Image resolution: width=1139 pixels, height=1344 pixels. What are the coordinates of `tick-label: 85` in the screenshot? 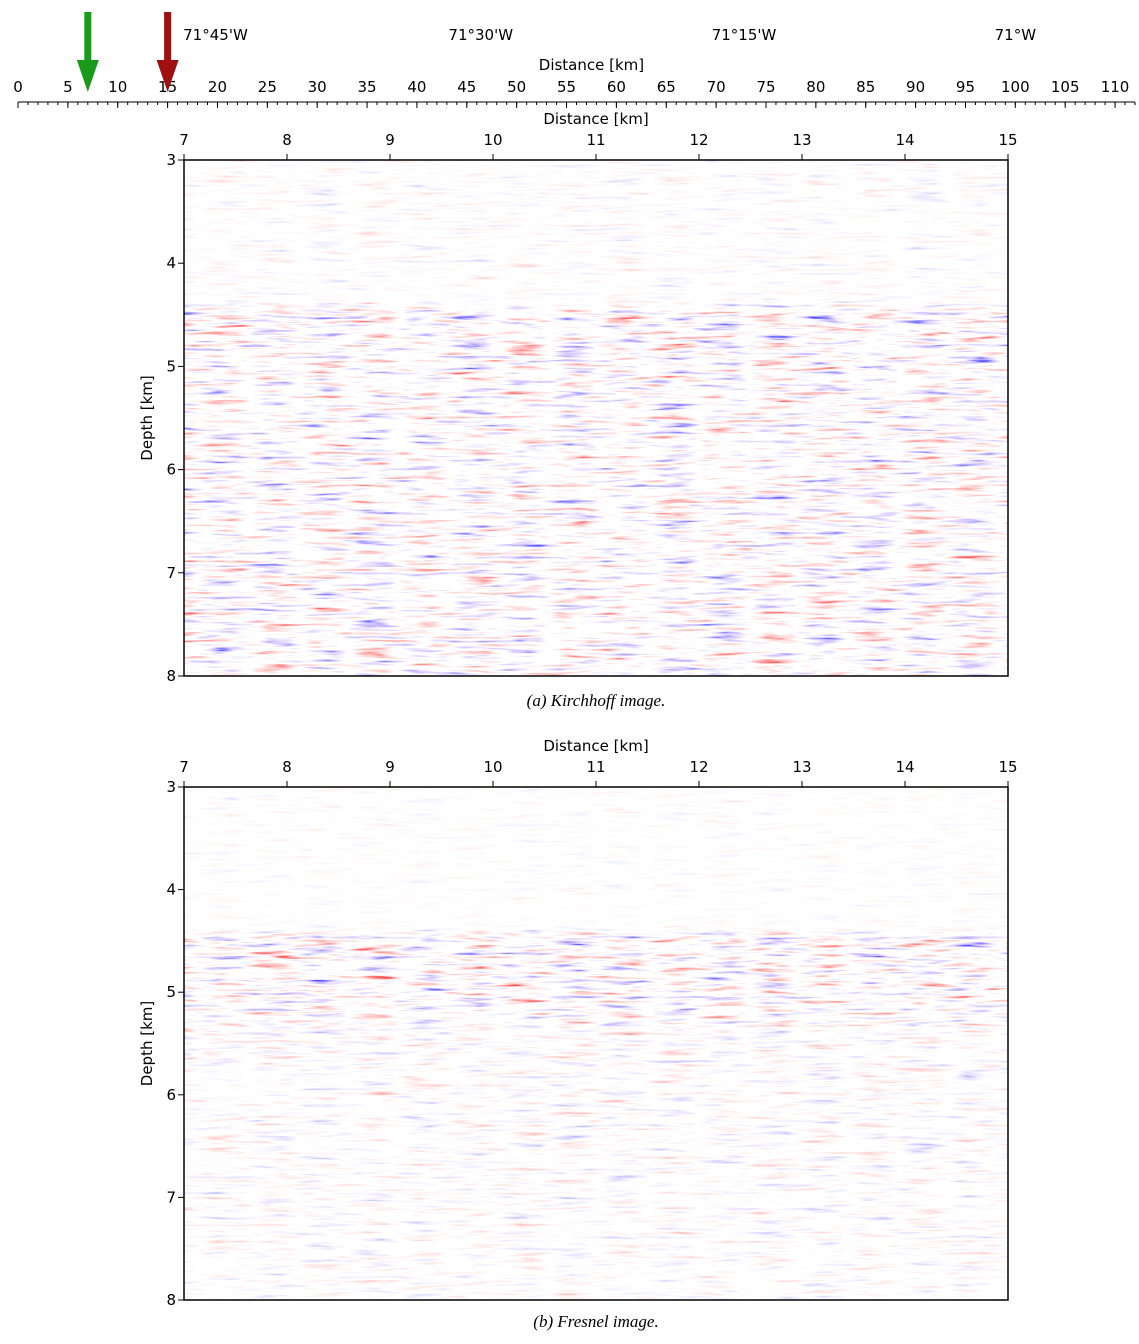 It's located at (865, 87).